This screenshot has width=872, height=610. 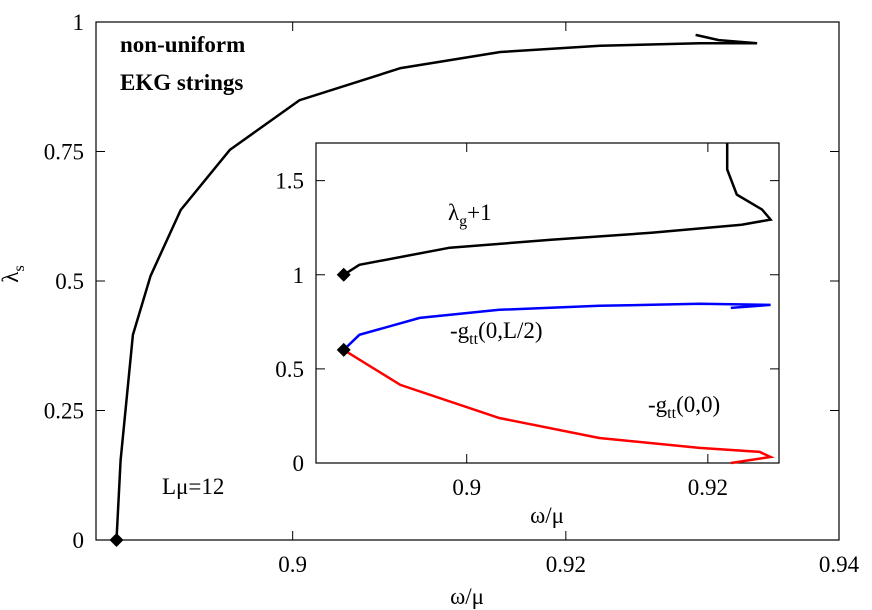 I want to click on annotation: λg+1, so click(x=470, y=215).